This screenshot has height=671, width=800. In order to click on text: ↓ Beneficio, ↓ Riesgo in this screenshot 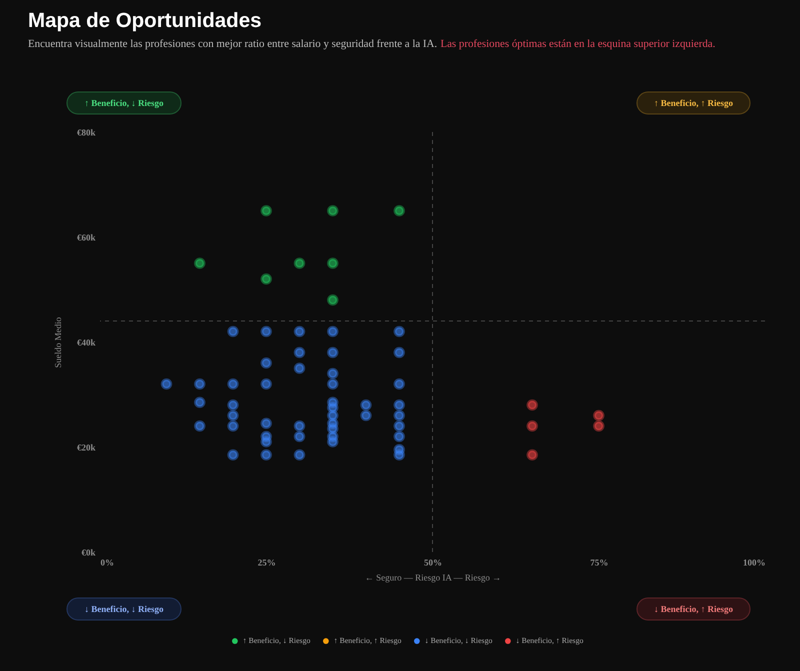, I will do `click(124, 609)`.